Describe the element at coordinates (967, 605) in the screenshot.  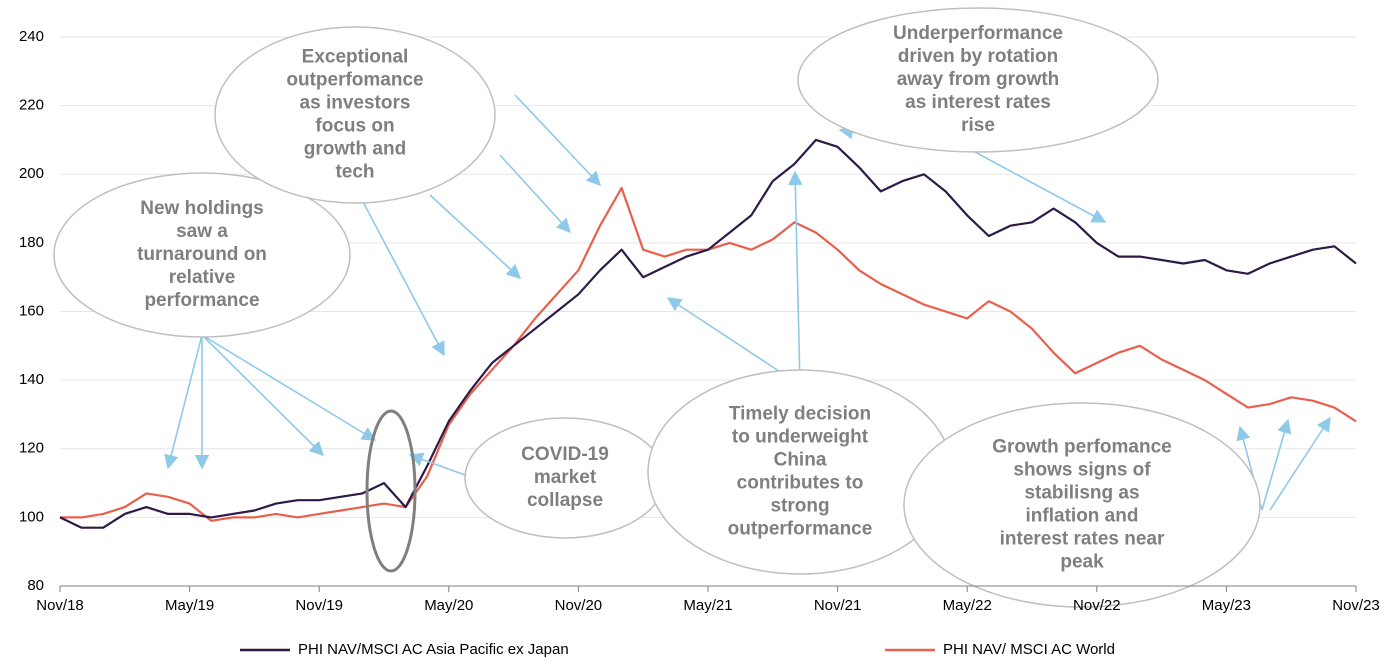
I see `x-tick-label: May/22` at that location.